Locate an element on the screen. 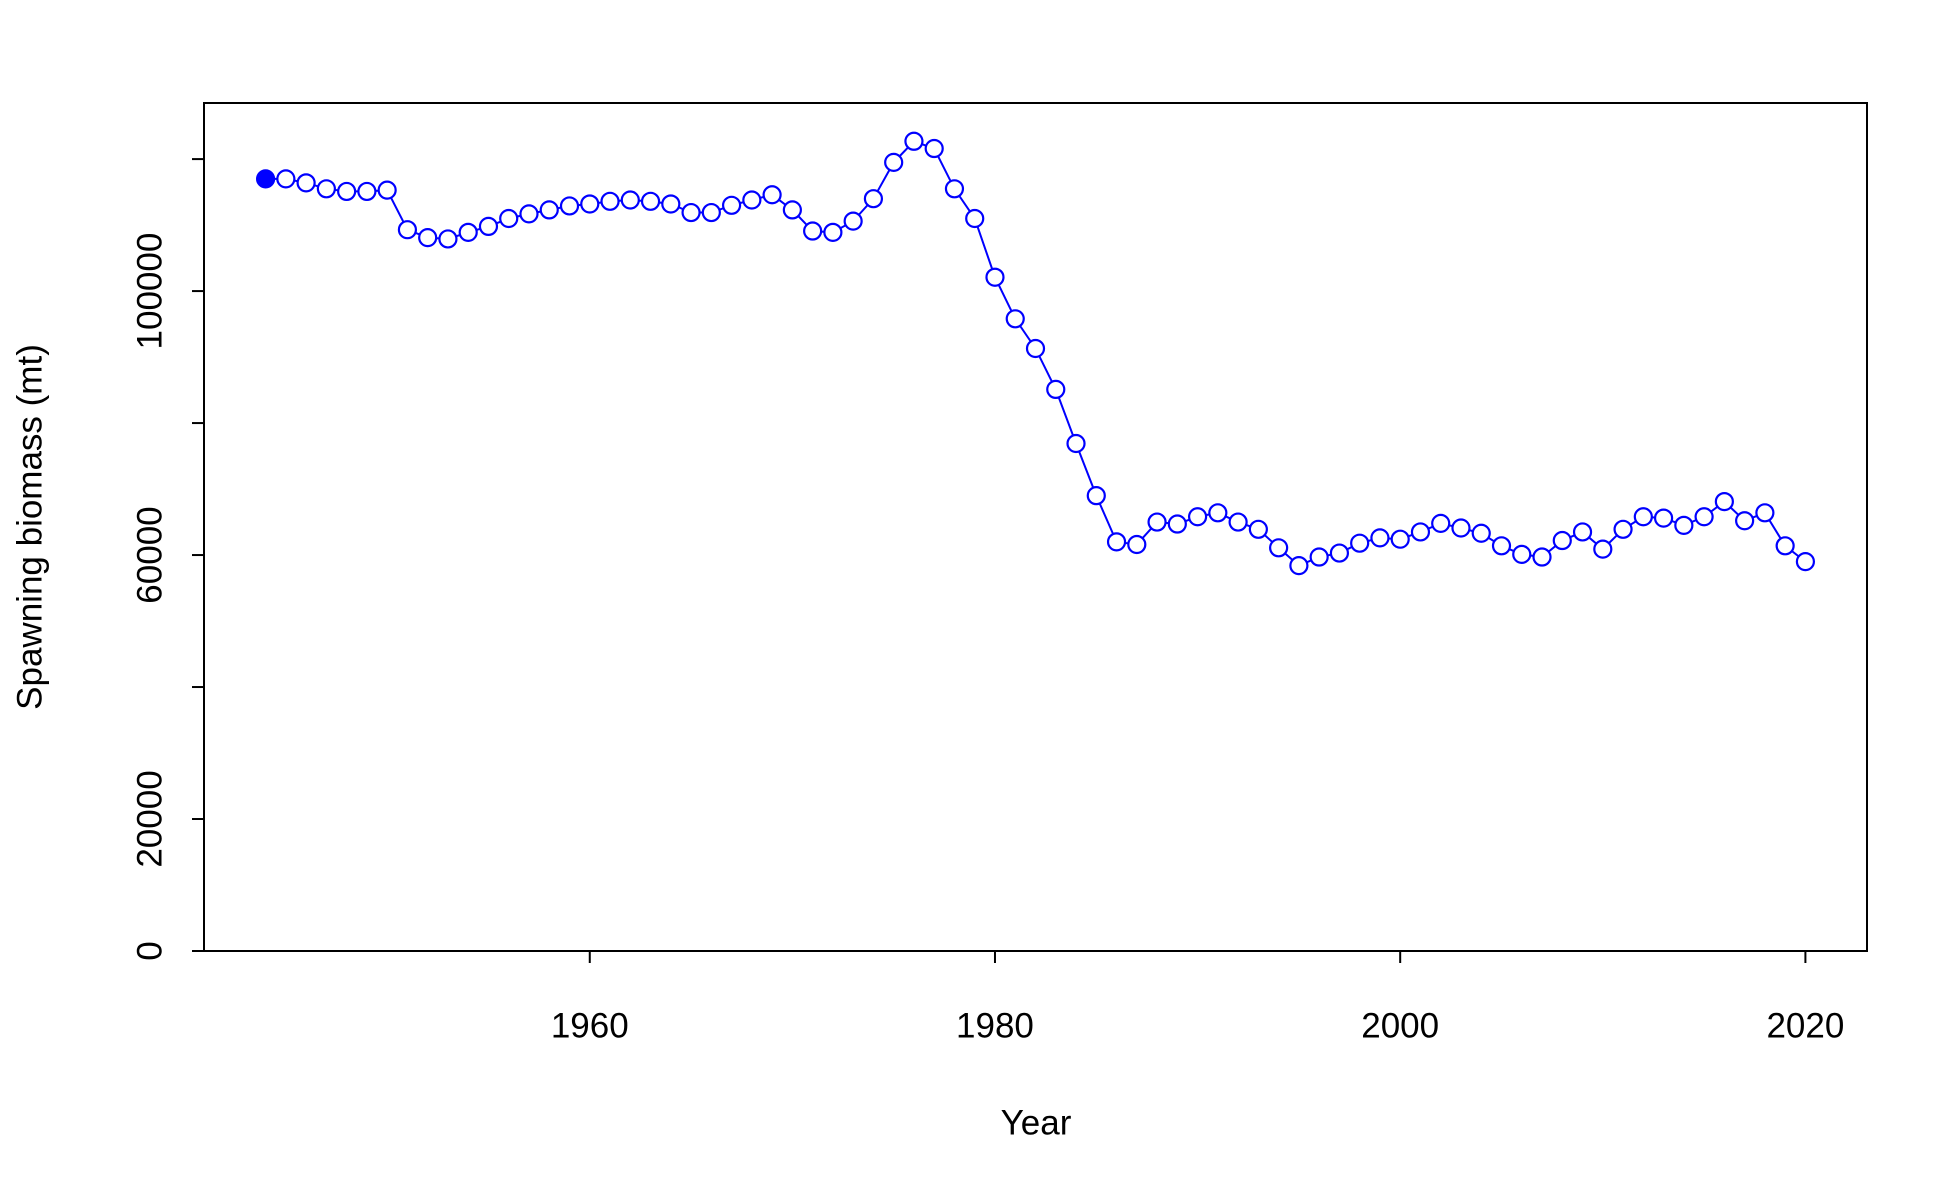  x-axis-label: Year is located at coordinates (1036, 1122).